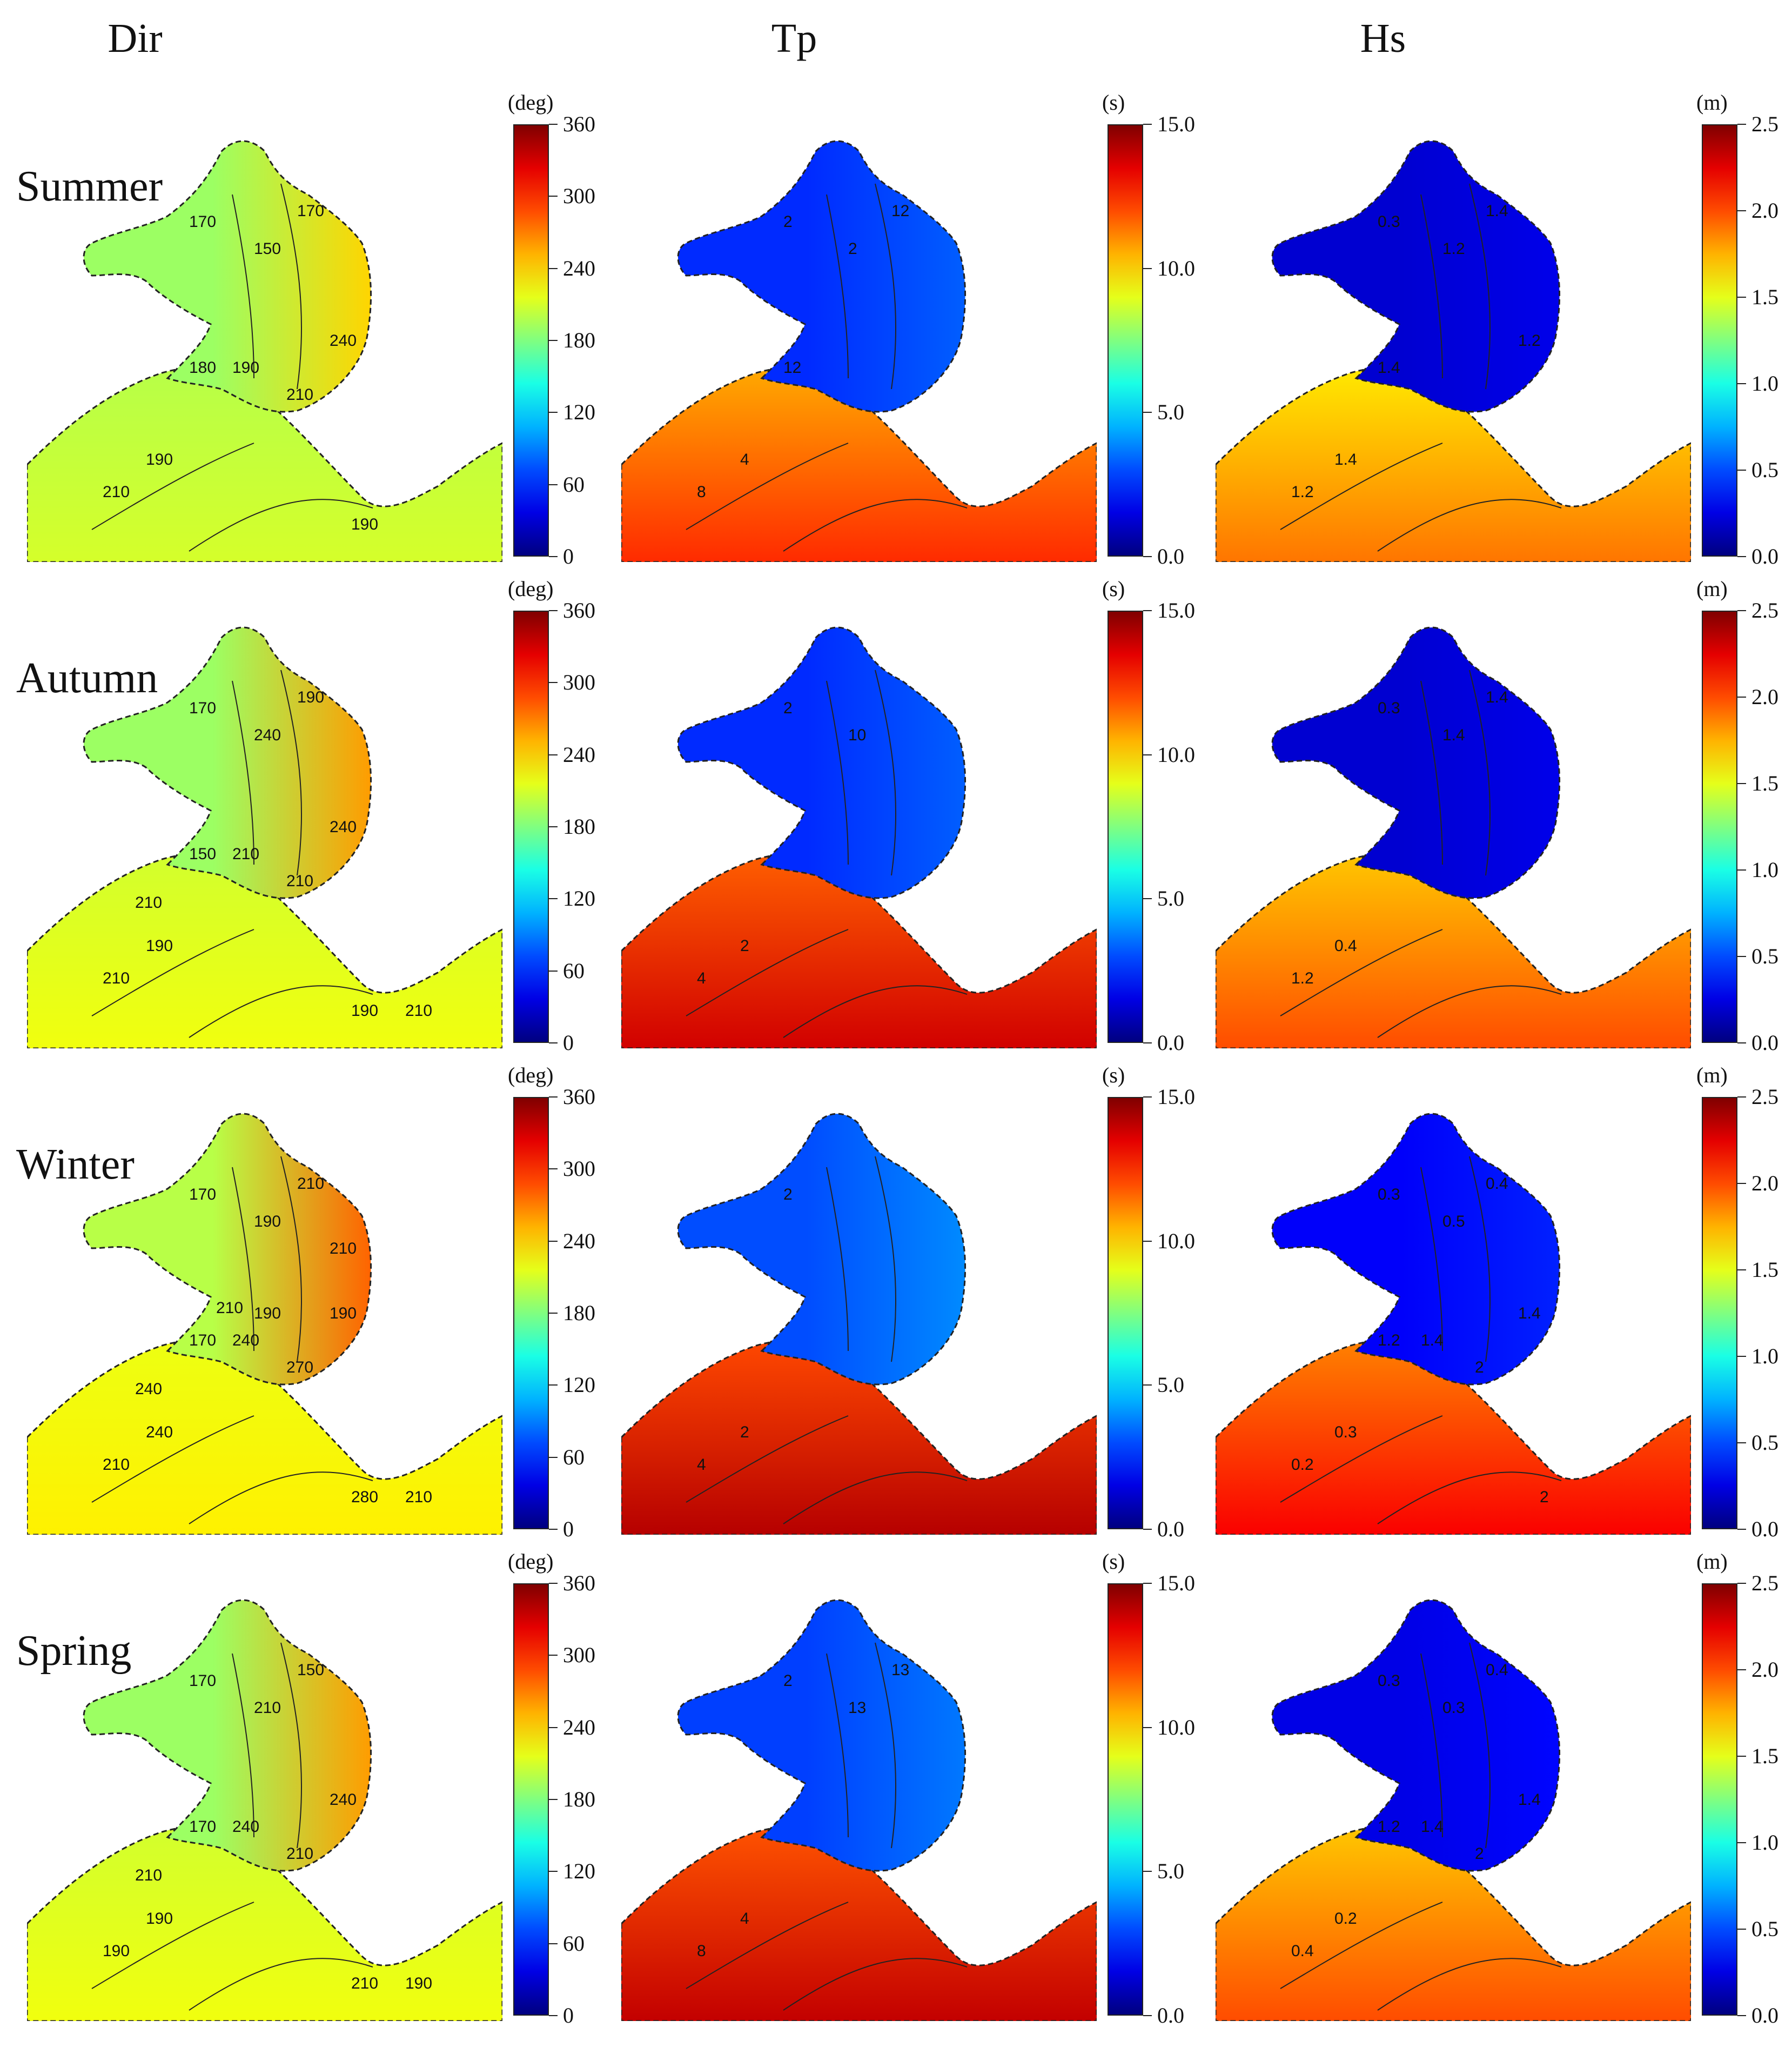 The width and height of the screenshot is (1792, 2061). What do you see at coordinates (1345, 1919) in the screenshot?
I see `contour-label: 0.2` at bounding box center [1345, 1919].